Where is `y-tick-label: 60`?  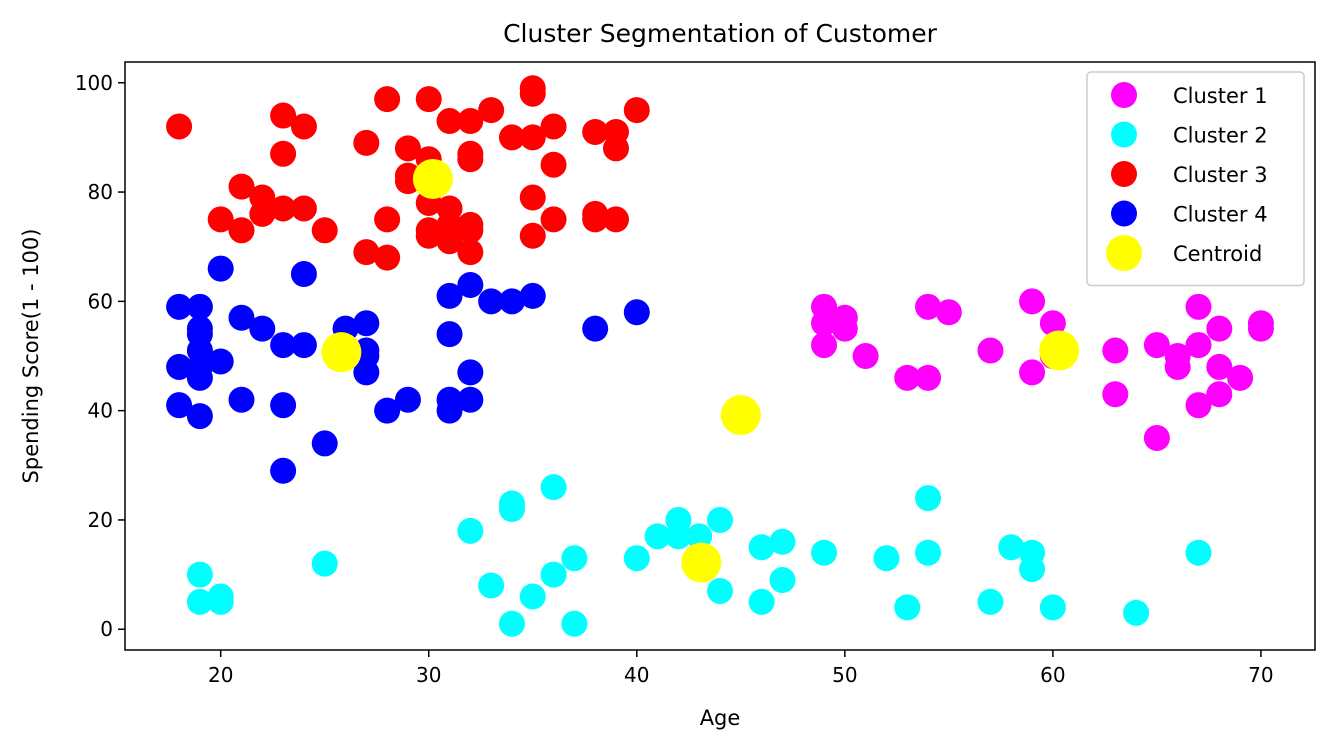 y-tick-label: 60 is located at coordinates (100, 301).